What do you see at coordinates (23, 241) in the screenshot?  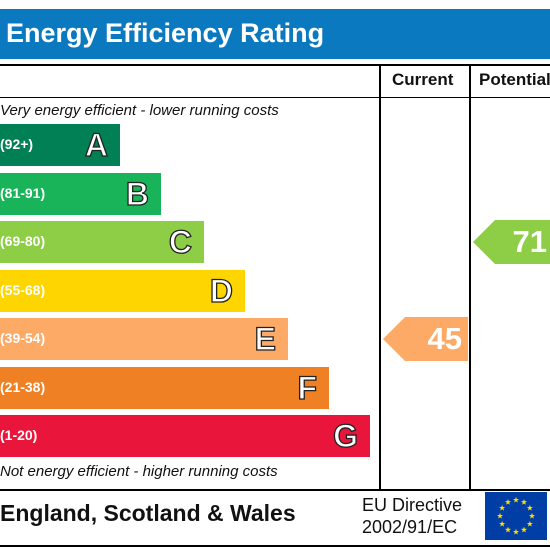 I see `band-range-label: (69-80)` at bounding box center [23, 241].